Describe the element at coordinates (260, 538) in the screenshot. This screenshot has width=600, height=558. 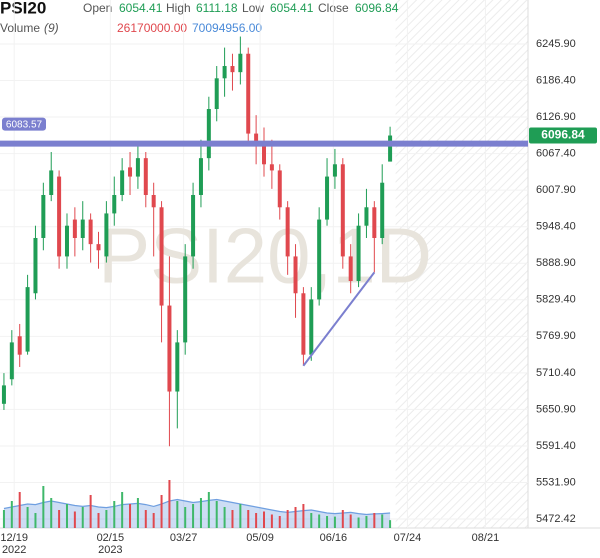
I see `x-tick-label: 05/09` at that location.